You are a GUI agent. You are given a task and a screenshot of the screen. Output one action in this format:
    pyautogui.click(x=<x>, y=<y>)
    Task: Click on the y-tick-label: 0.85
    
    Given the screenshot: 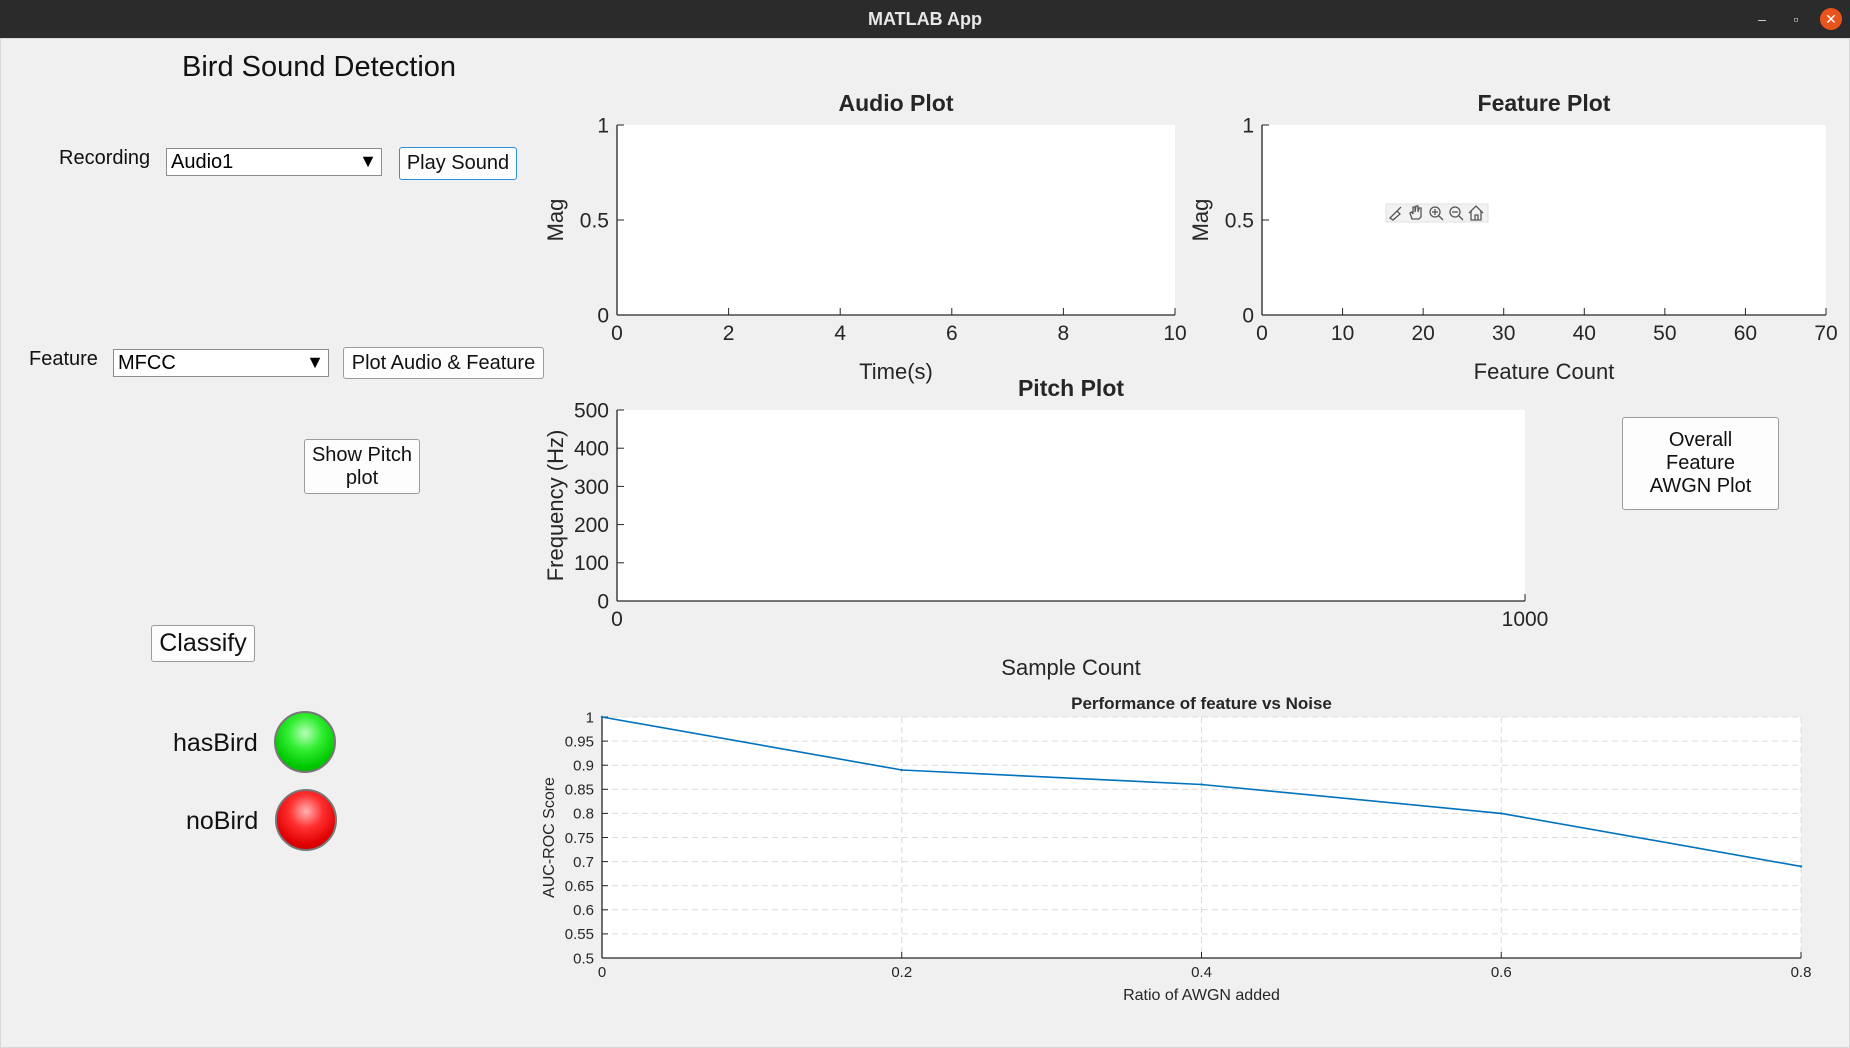 What is the action you would take?
    pyautogui.click(x=579, y=790)
    